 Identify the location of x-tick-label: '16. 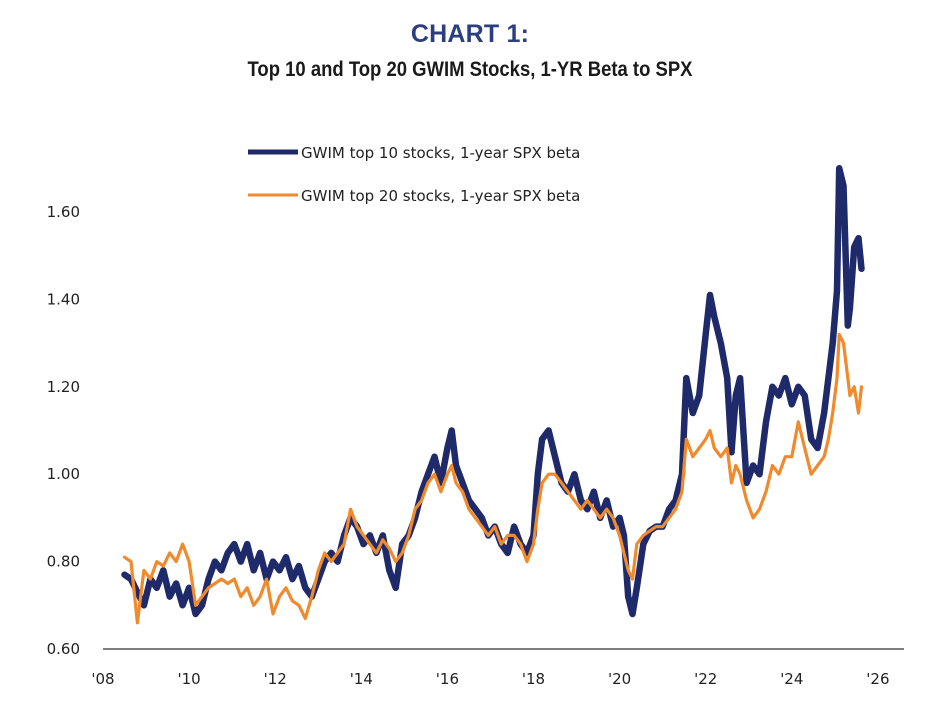
(447, 679).